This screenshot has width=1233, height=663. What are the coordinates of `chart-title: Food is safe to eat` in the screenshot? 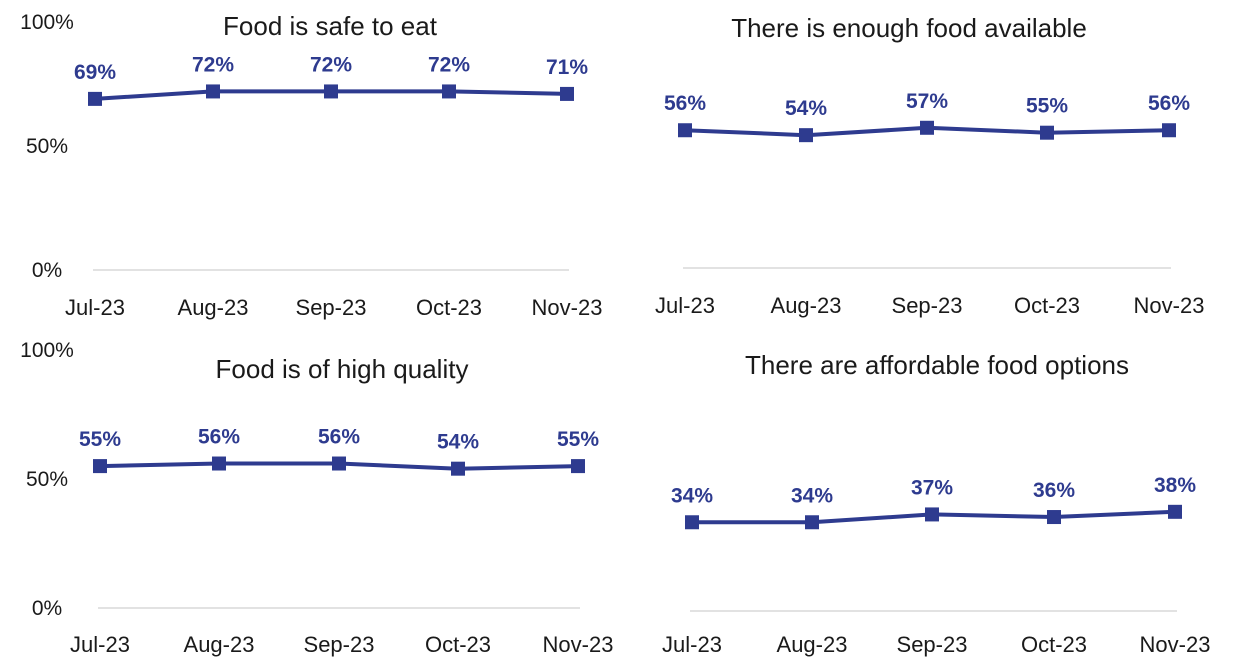 It's located at (330, 26).